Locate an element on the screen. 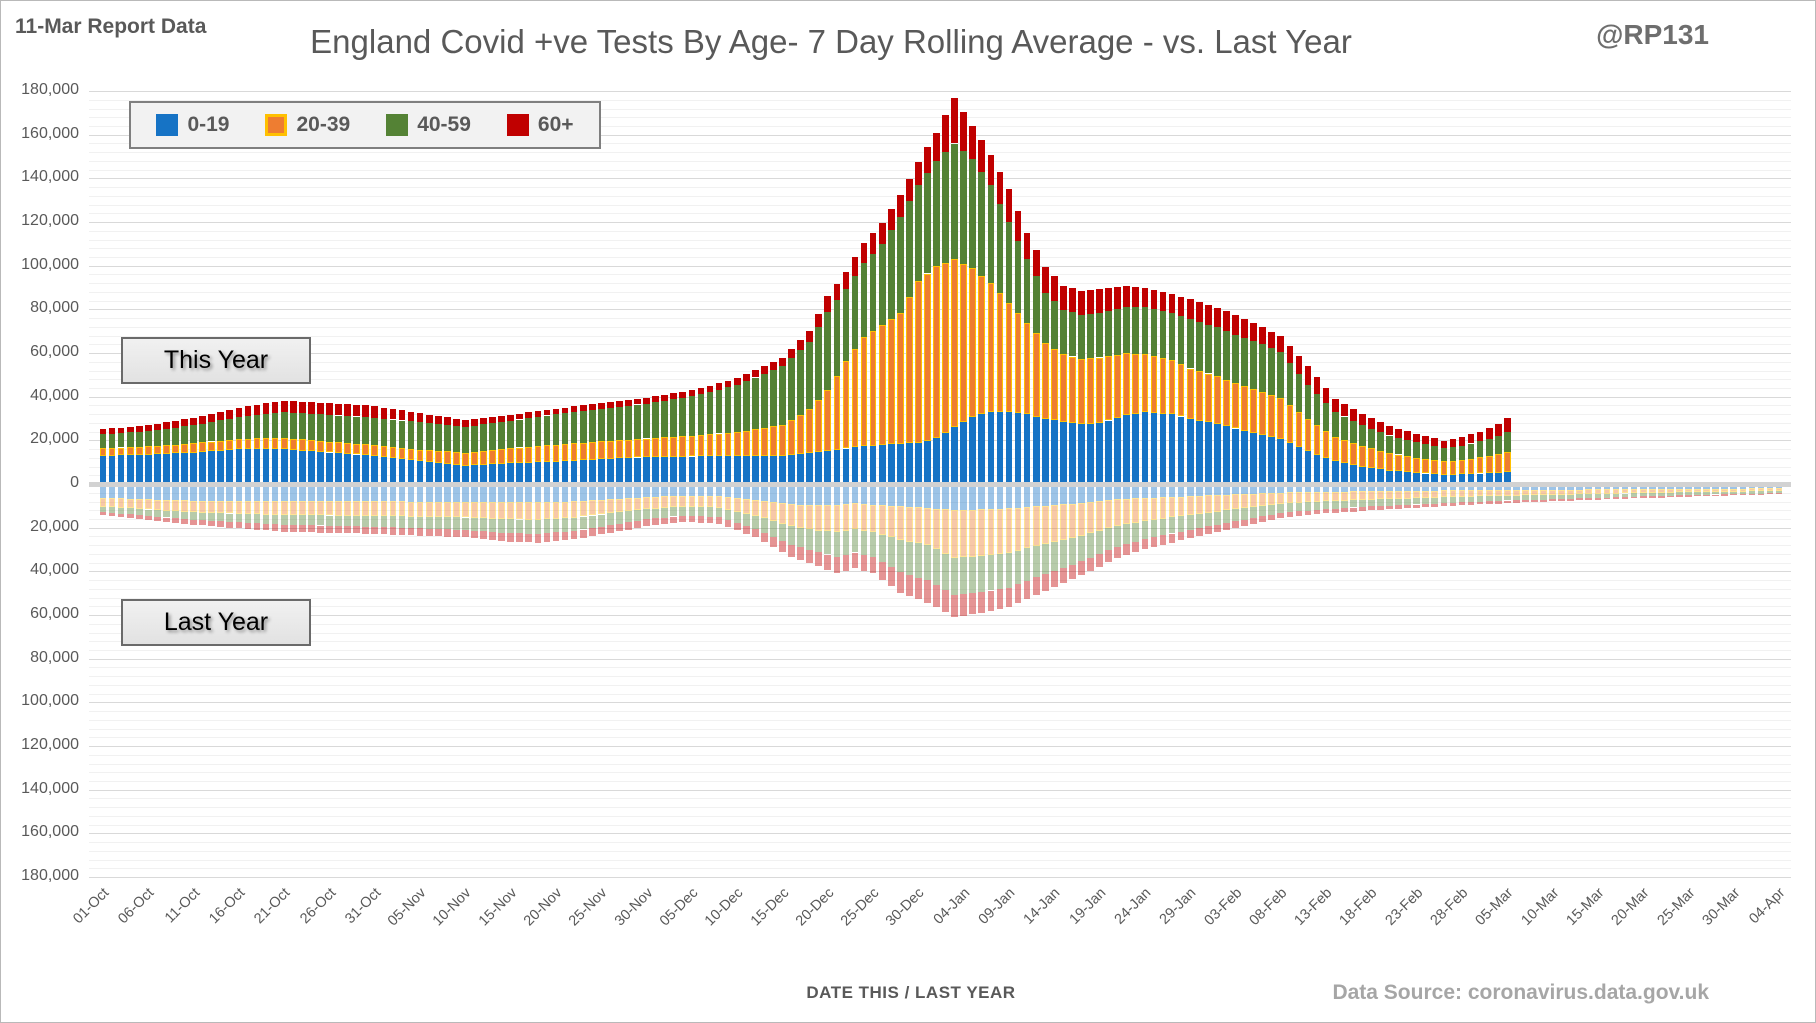  y-tick-label: 20,000 is located at coordinates (54, 526).